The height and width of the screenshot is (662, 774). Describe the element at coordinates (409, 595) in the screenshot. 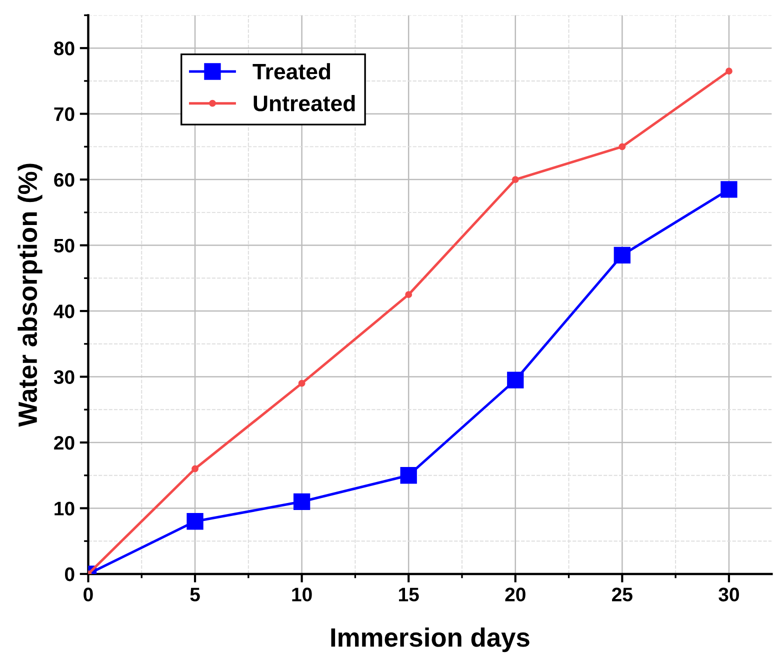

I see `x-tick-label: 15` at that location.